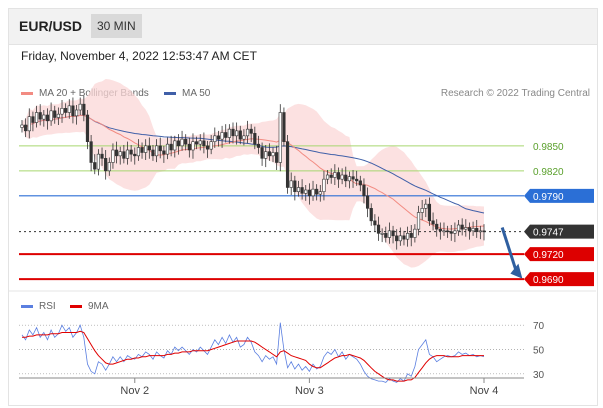 Image resolution: width=603 pixels, height=408 pixels. I want to click on legend-ma50-label: MA 50, so click(196, 93).